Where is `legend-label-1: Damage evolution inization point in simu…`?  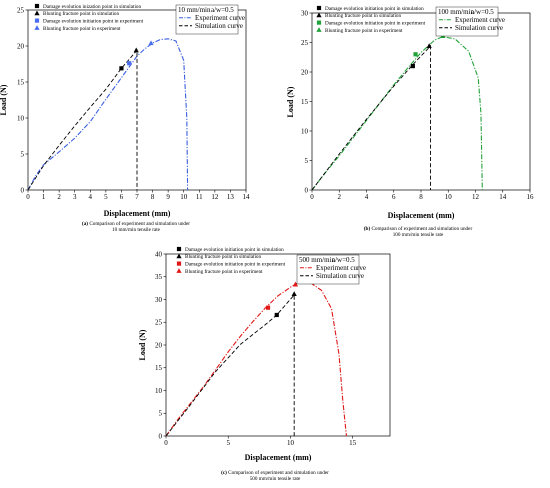 legend-label-1: Damage evolution inization point in simu… is located at coordinates (92, 7).